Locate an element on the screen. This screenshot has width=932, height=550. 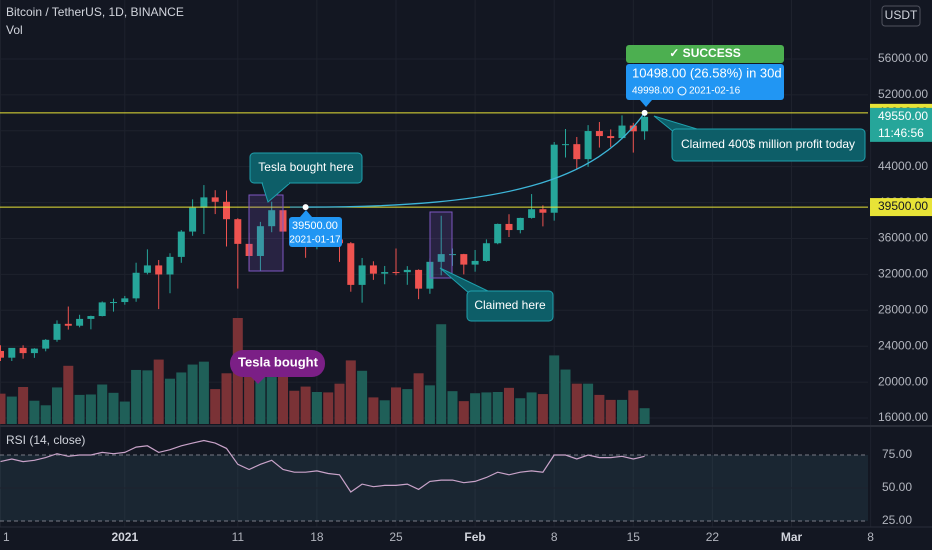
y-tick-label: 32000.00 is located at coordinates (903, 274).